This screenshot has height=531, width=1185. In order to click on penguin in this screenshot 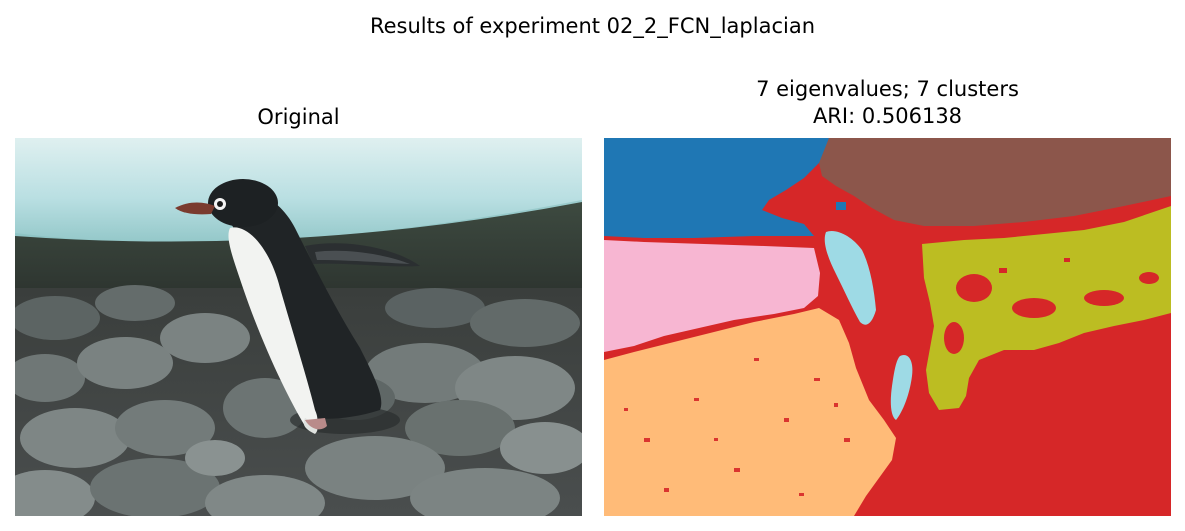, I will do `click(297, 306)`.